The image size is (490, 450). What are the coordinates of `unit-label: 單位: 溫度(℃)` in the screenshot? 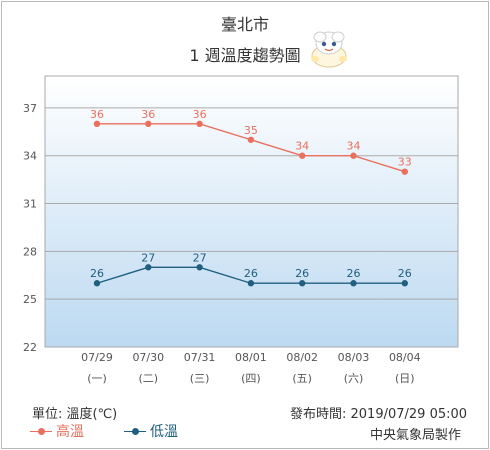 It's located at (75, 414).